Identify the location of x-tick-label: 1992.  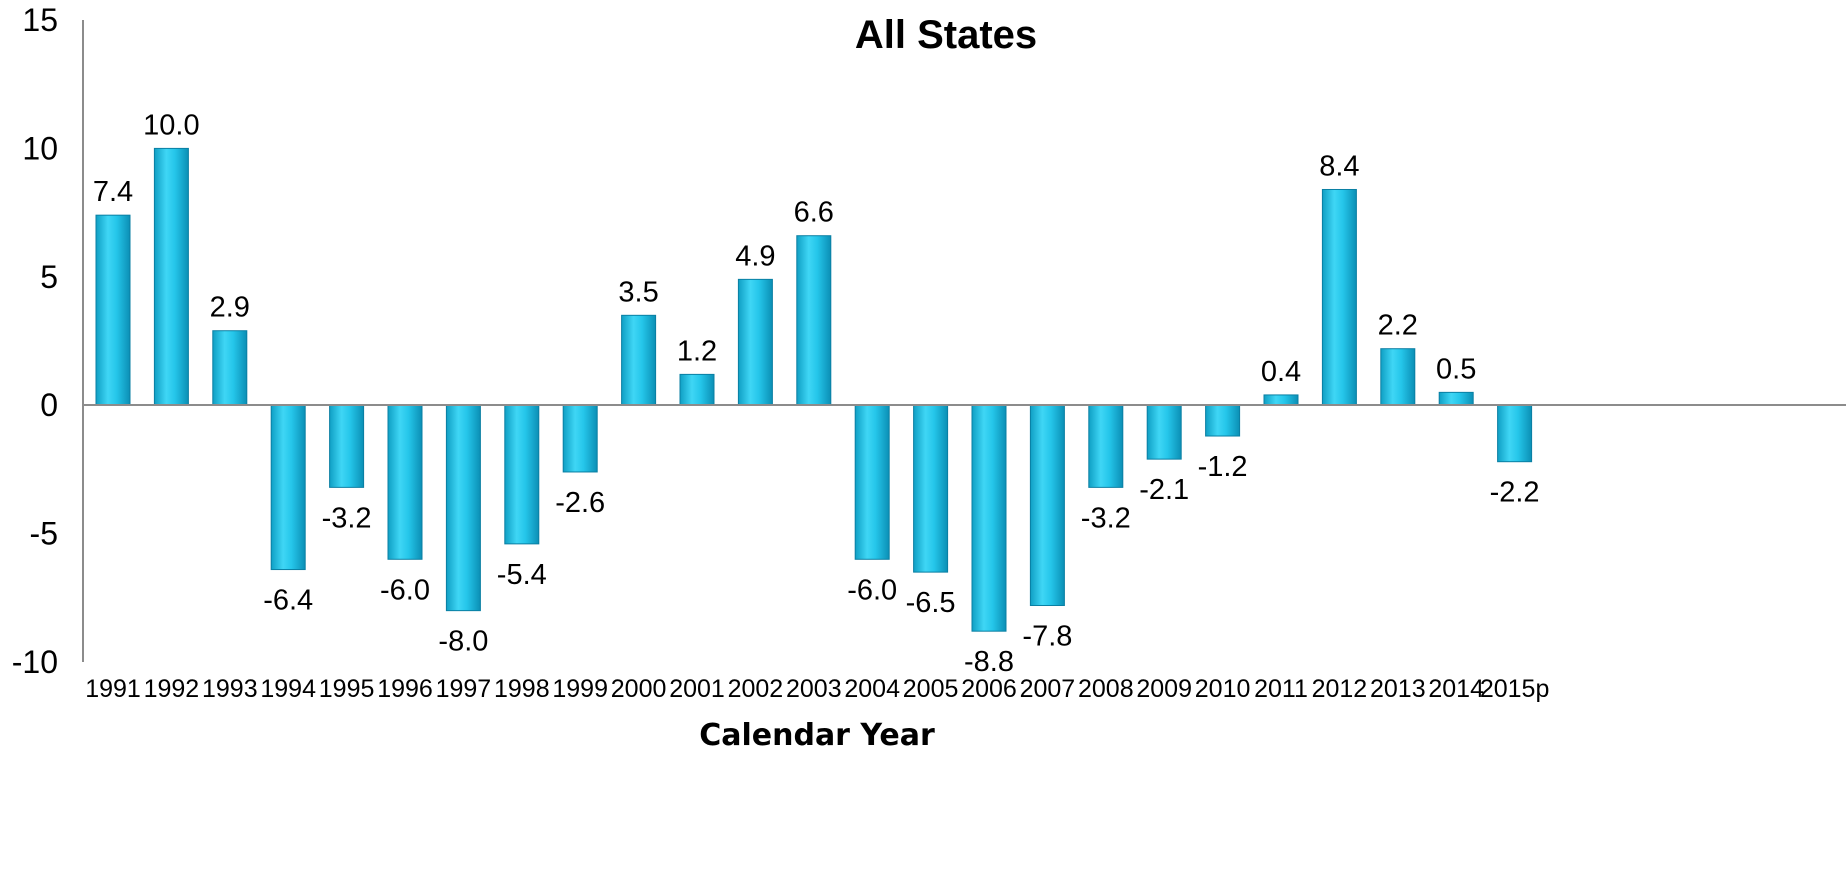
(172, 689).